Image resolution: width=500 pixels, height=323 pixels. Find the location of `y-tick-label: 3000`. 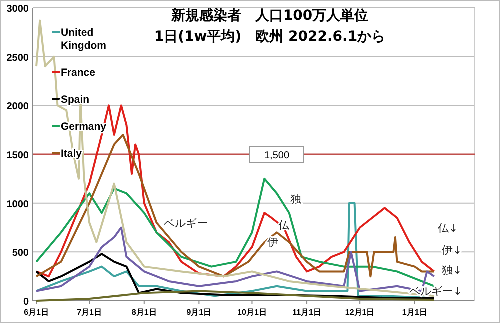

y-tick-label: 3000 is located at coordinates (18, 9).